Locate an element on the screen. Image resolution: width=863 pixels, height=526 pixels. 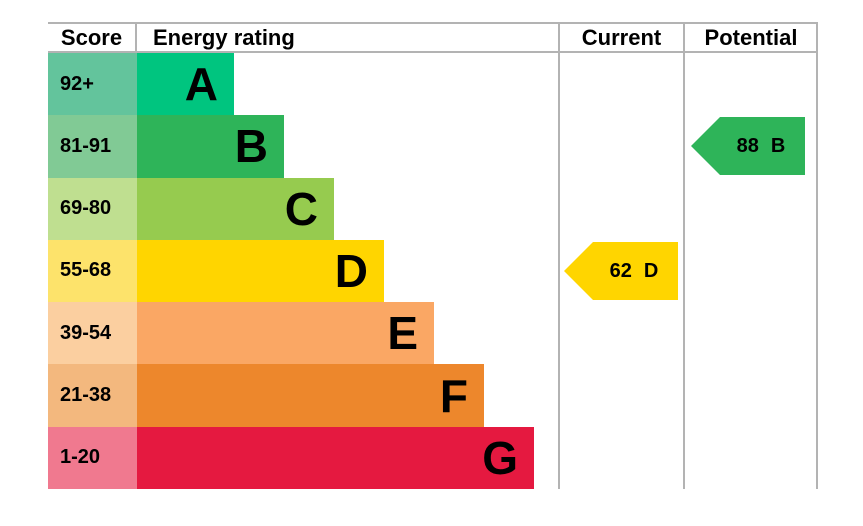
band-letter: B is located at coordinates (251, 146).